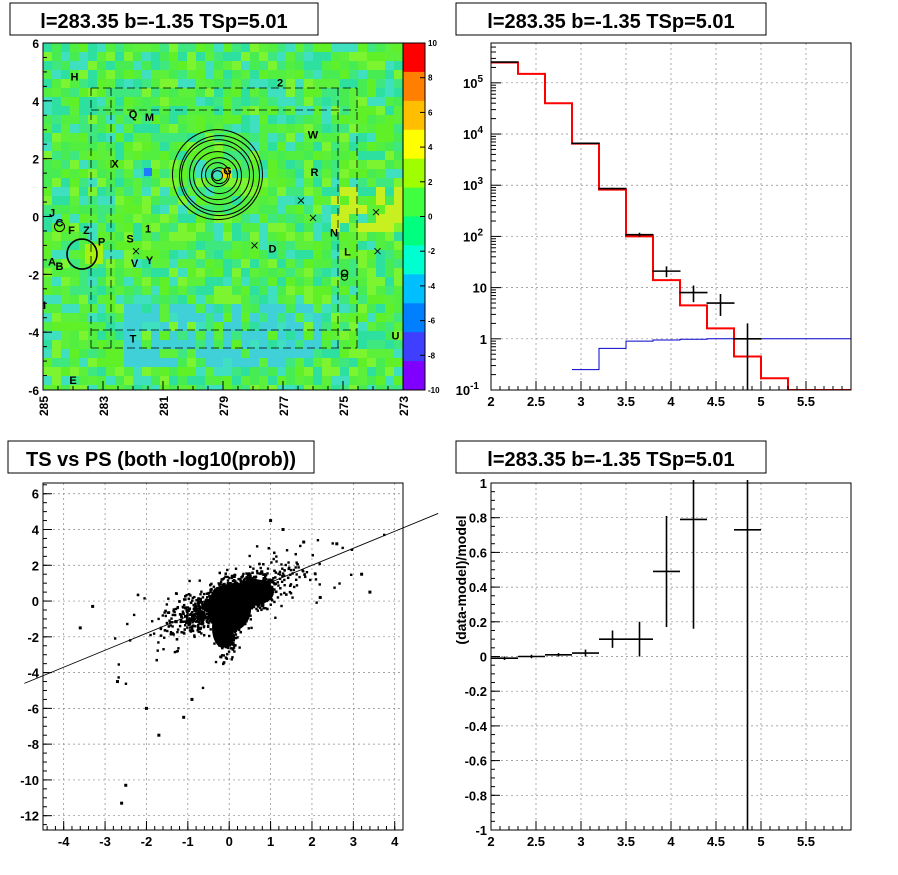  Describe the element at coordinates (270, 841) in the screenshot. I see `scatter-xtick-label: 1` at that location.